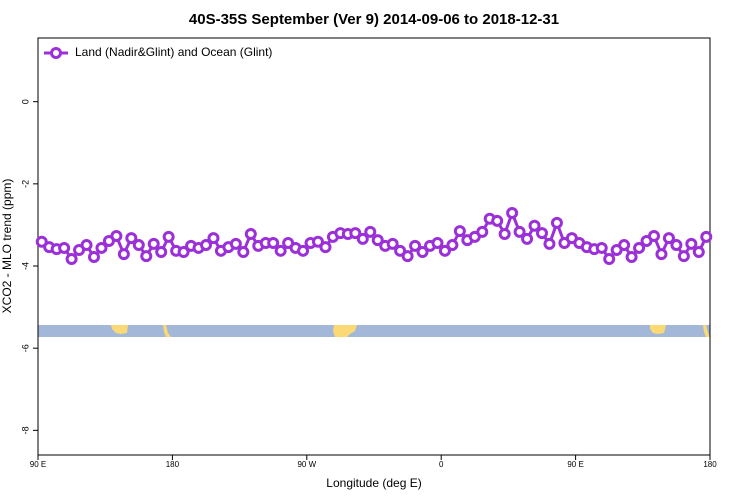 This screenshot has height=500, width=750. I want to click on x-tick-label: 90 W, so click(306, 464).